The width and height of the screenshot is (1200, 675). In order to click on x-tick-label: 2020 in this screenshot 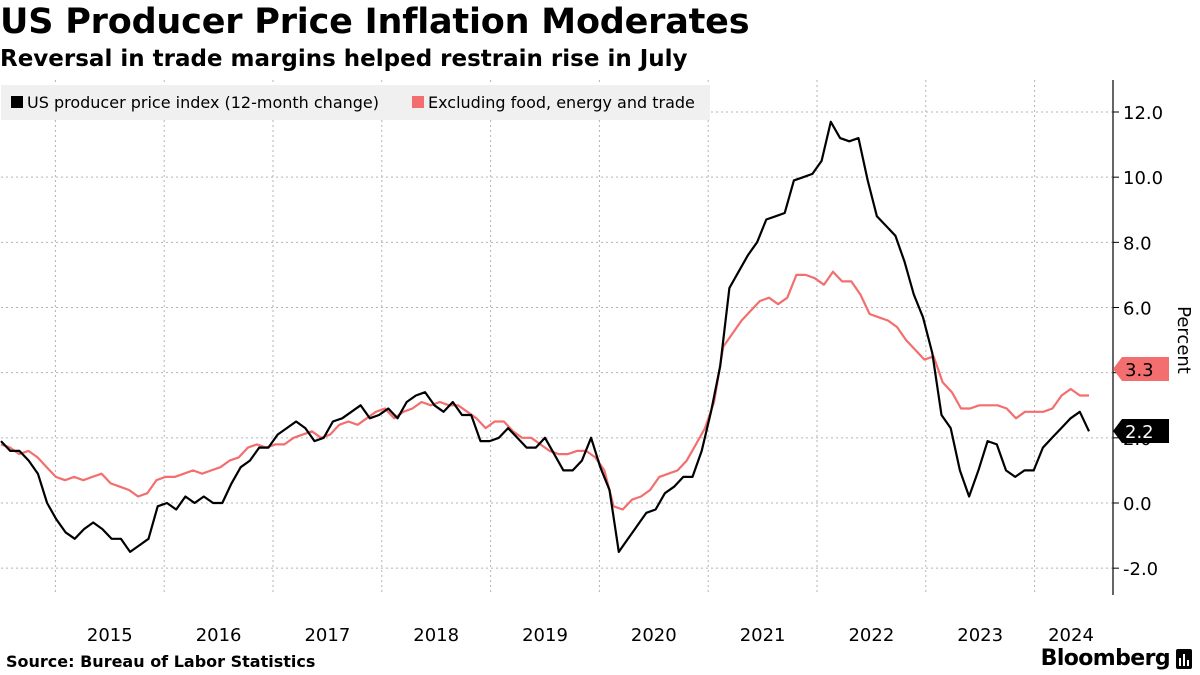, I will do `click(654, 635)`.